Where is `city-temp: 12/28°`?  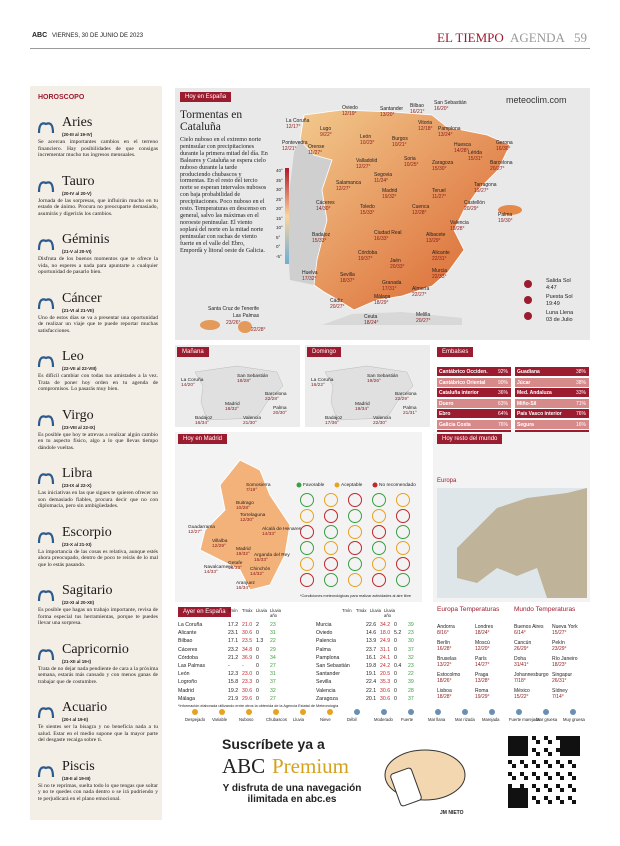 city-temp: 12/28° is located at coordinates (419, 212).